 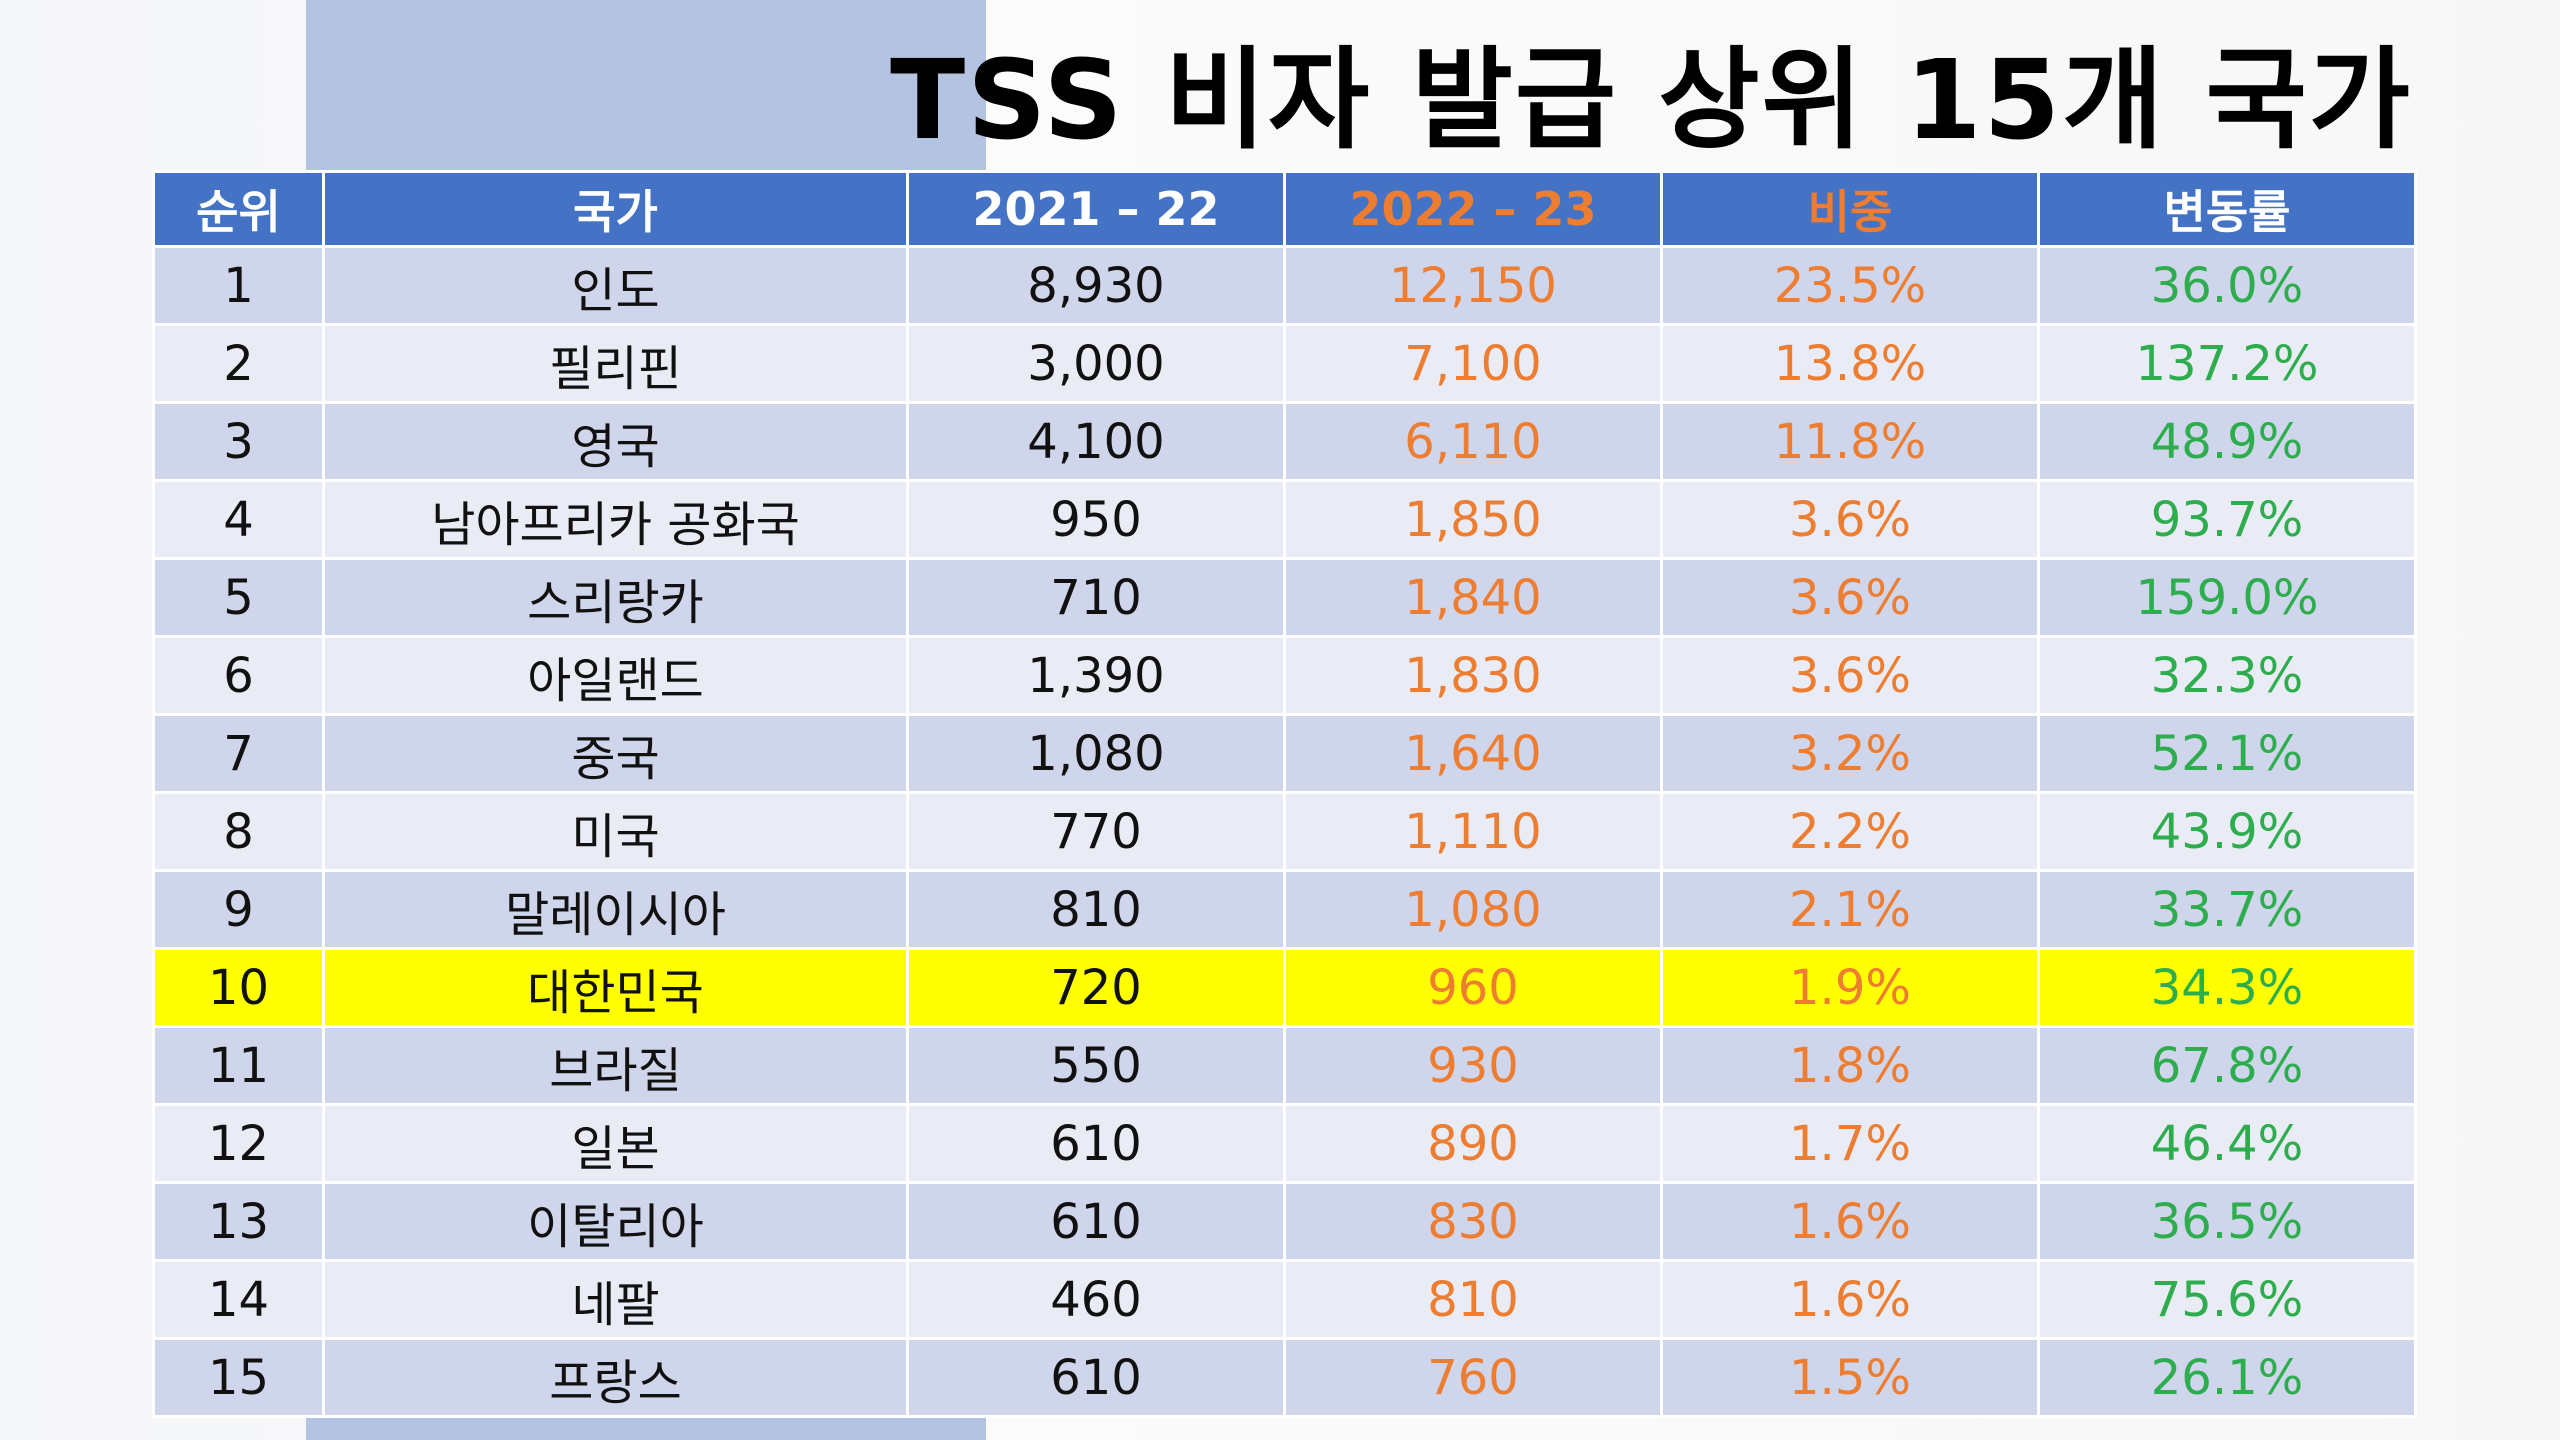 I want to click on cell-rank: 15, so click(x=238, y=1377).